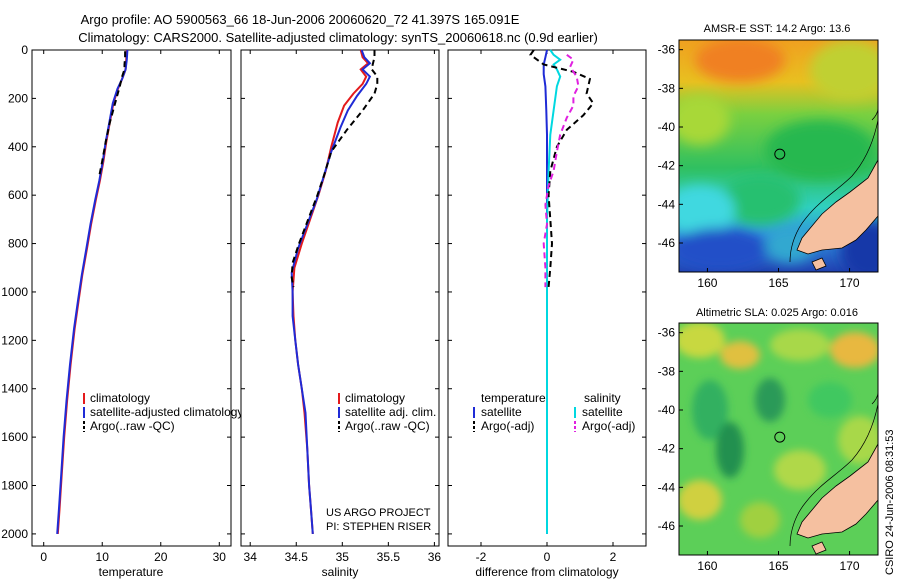 This screenshot has width=900, height=580. Describe the element at coordinates (24, 50) in the screenshot. I see `y-tick-label: 0` at that location.